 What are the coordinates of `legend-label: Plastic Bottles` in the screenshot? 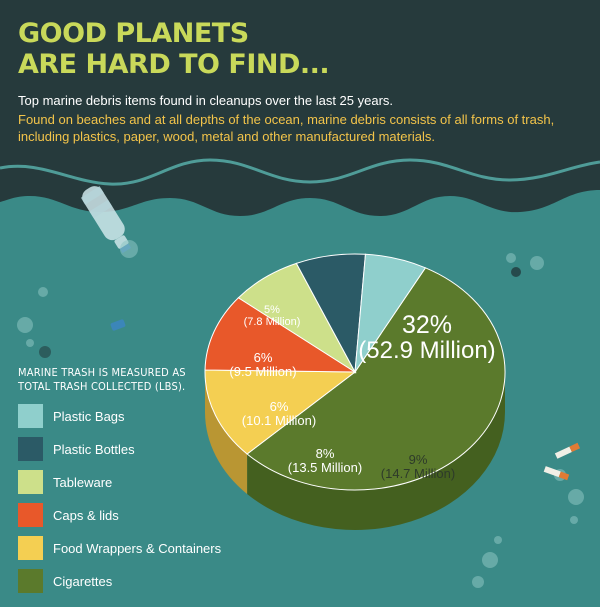 It's located at (94, 449).